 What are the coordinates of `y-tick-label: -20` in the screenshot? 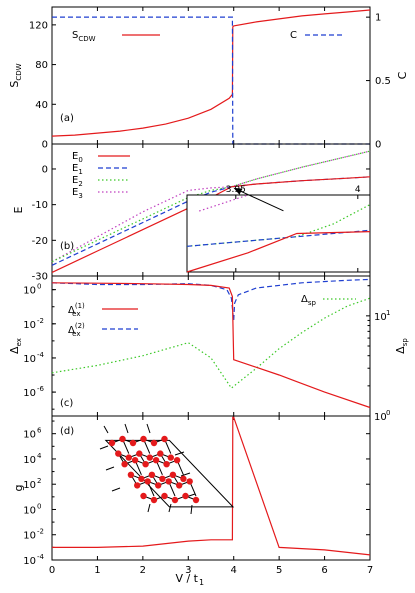 It's located at (40, 241).